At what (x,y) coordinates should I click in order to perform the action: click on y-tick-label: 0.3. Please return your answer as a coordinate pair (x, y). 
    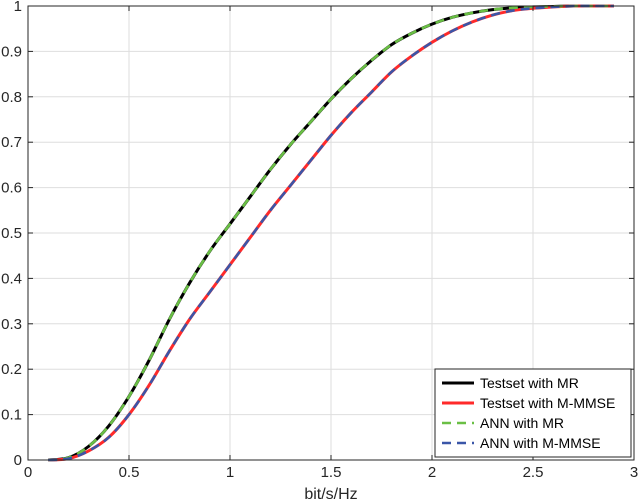
    Looking at the image, I should click on (11, 324).